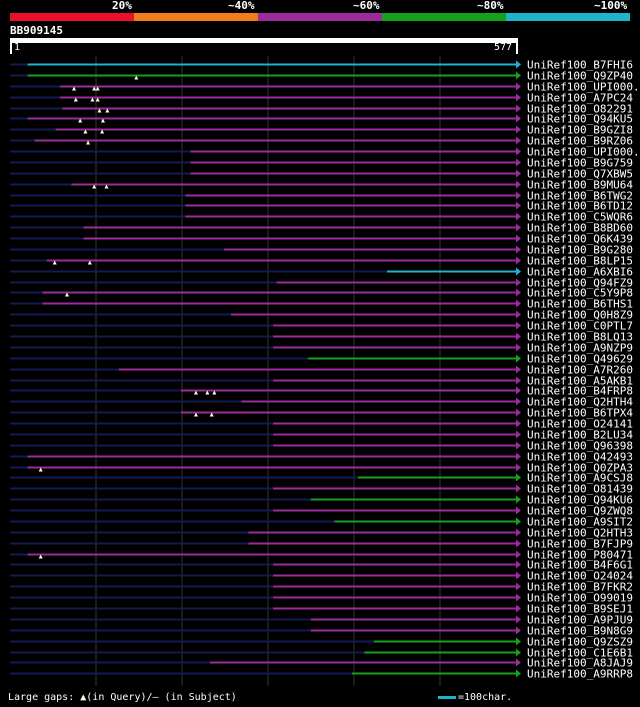 This screenshot has width=640, height=707. Describe the element at coordinates (161, 697) in the screenshot. I see `legend-gaps-text: (in Query)/– (in Subject)` at that location.